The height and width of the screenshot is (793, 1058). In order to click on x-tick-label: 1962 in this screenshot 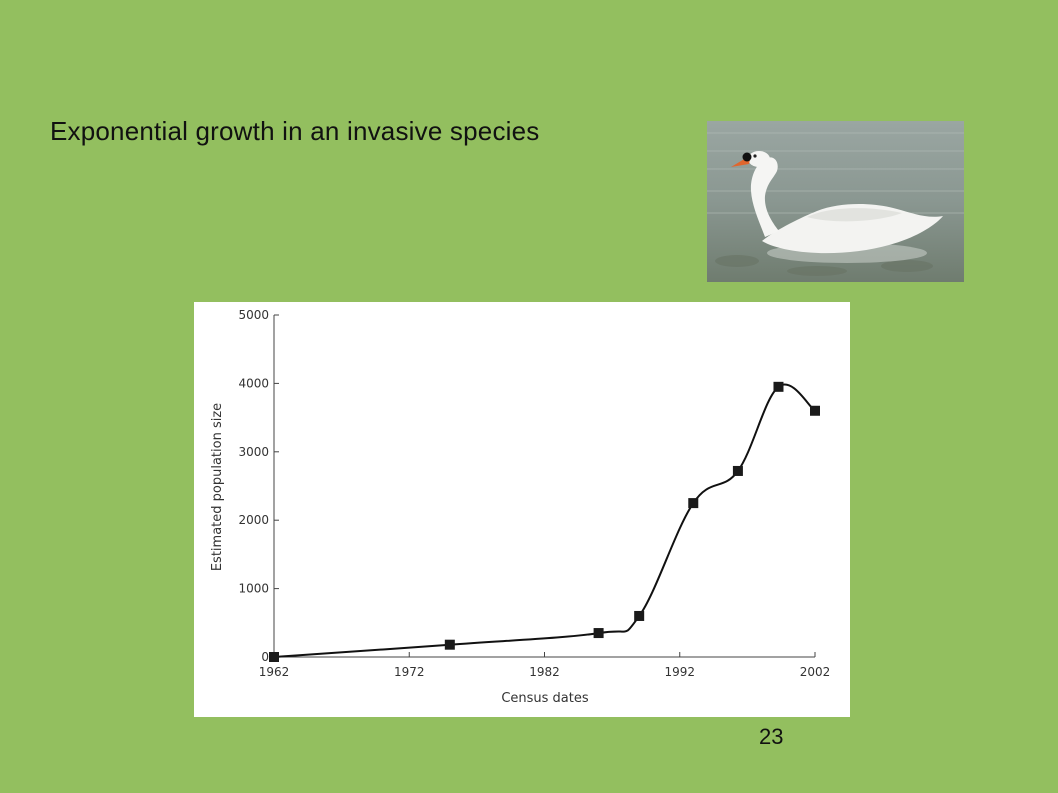, I will do `click(274, 672)`.